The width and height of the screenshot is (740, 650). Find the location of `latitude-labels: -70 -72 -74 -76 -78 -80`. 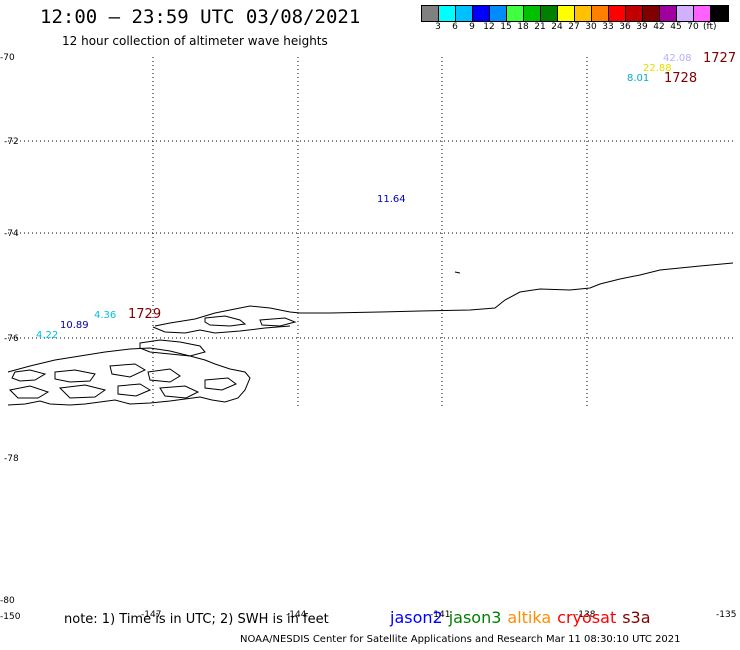

latitude-labels: -70 -72 -74 -76 -78 -80 is located at coordinates (9, 329).